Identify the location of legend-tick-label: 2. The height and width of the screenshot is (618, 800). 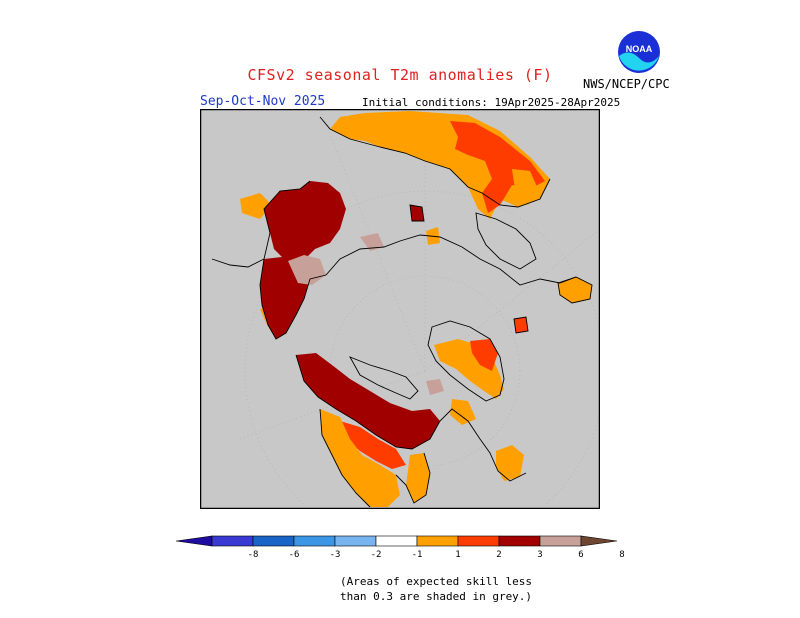
(498, 555).